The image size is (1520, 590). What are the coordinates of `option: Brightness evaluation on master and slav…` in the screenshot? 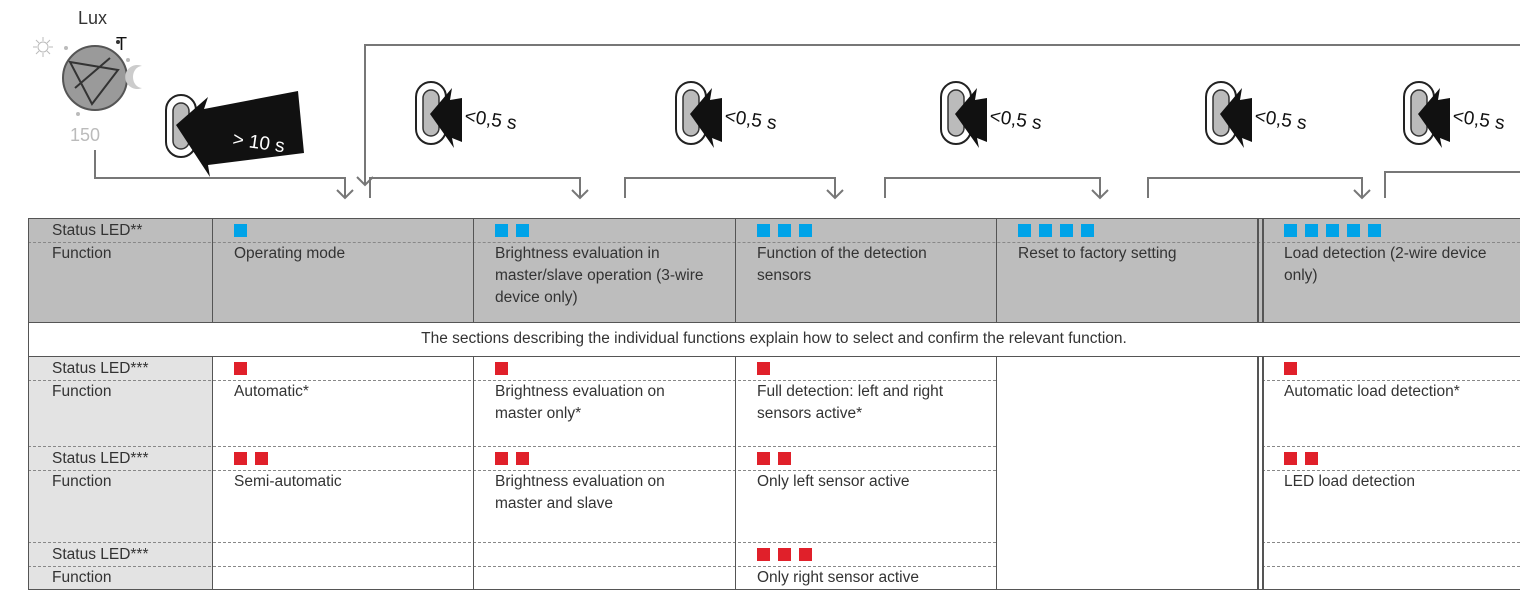 It's located at (580, 492).